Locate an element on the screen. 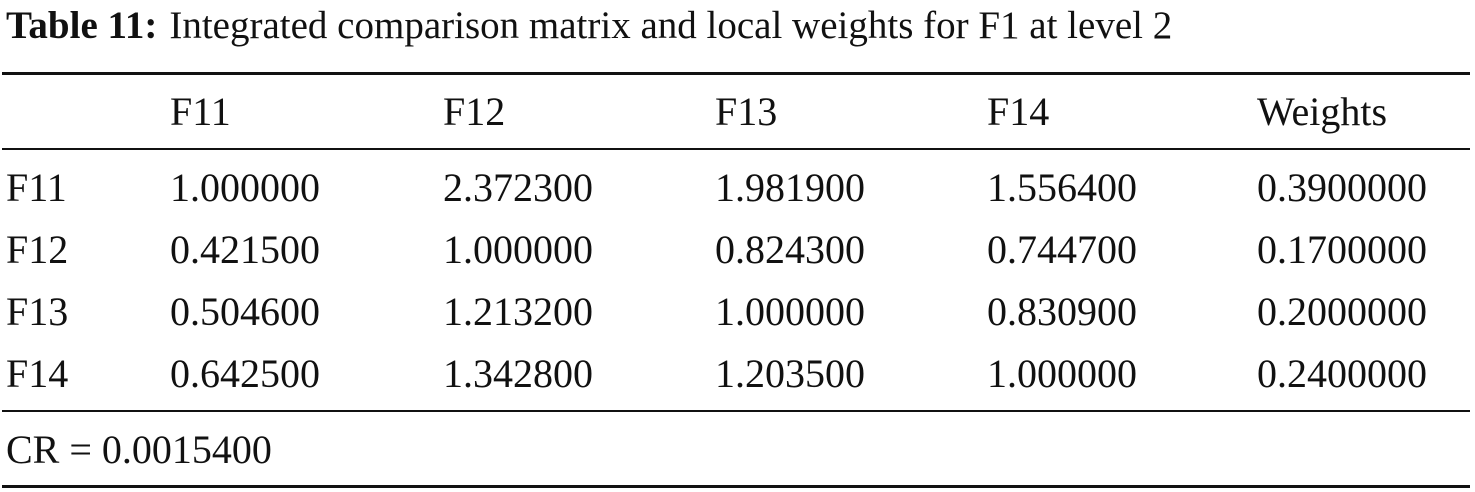 The image size is (1475, 492). table-cell: 1.203500 is located at coordinates (790, 373).